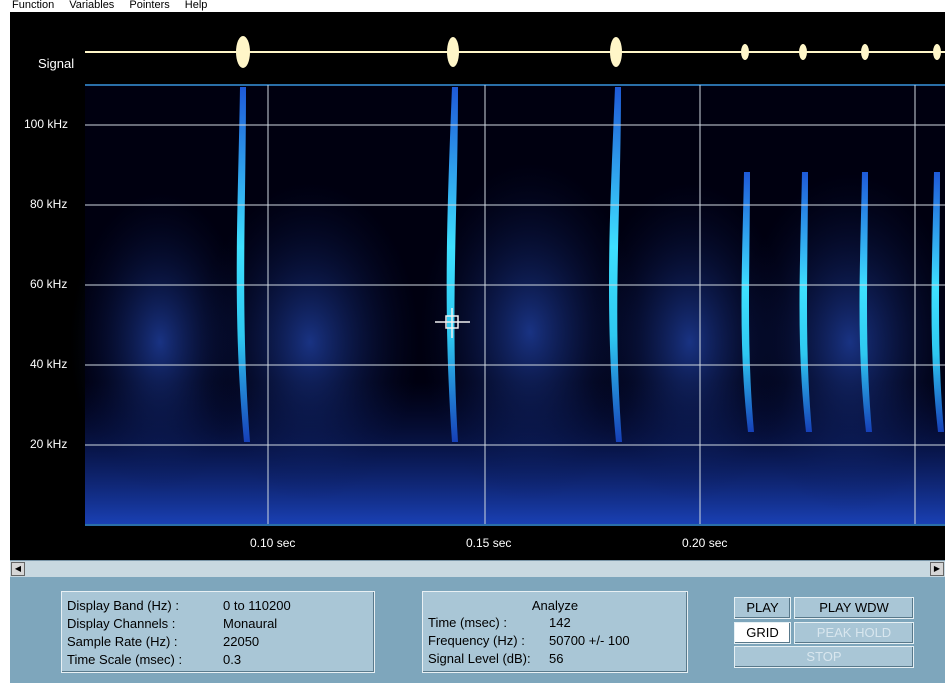  Describe the element at coordinates (196, 5) in the screenshot. I see `menu-help: Help` at that location.